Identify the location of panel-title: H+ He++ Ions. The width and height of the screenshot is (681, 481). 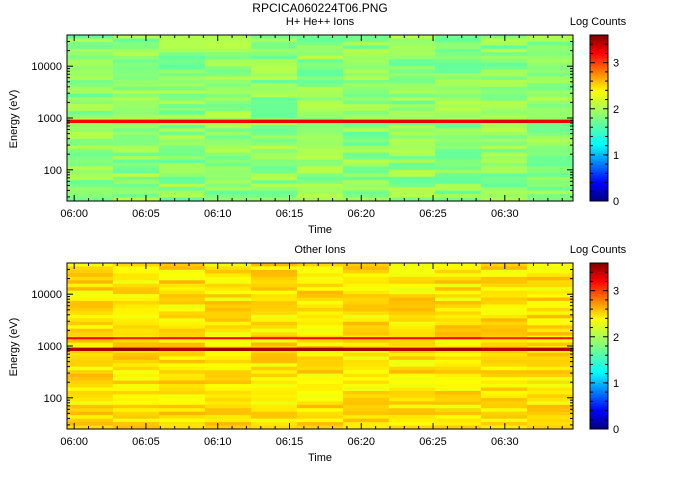
(320, 22).